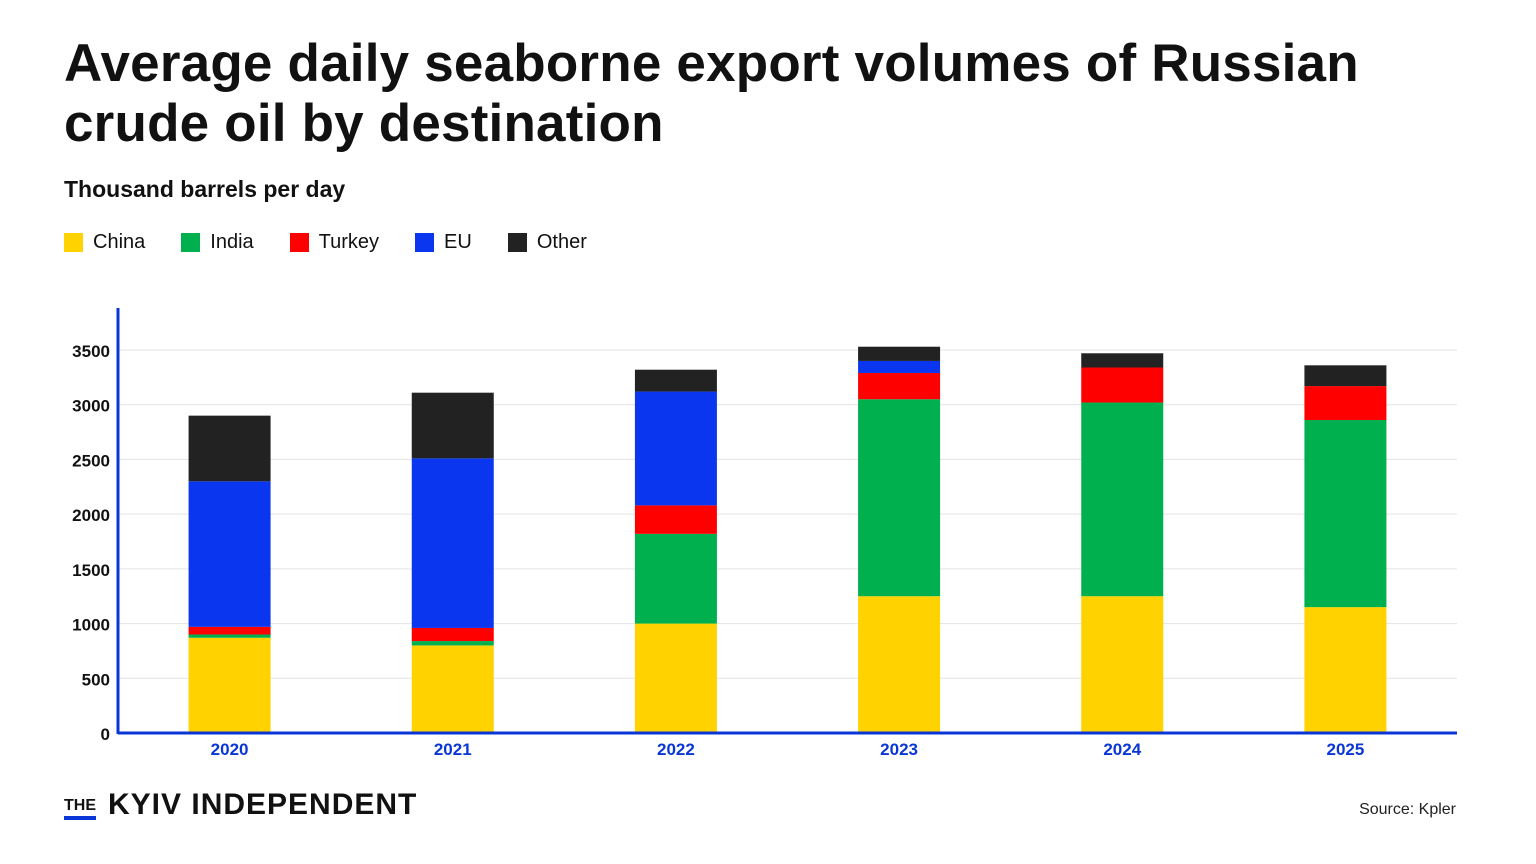 This screenshot has height=864, width=1536. Describe the element at coordinates (675, 448) in the screenshot. I see `bar-2022-eu` at that location.